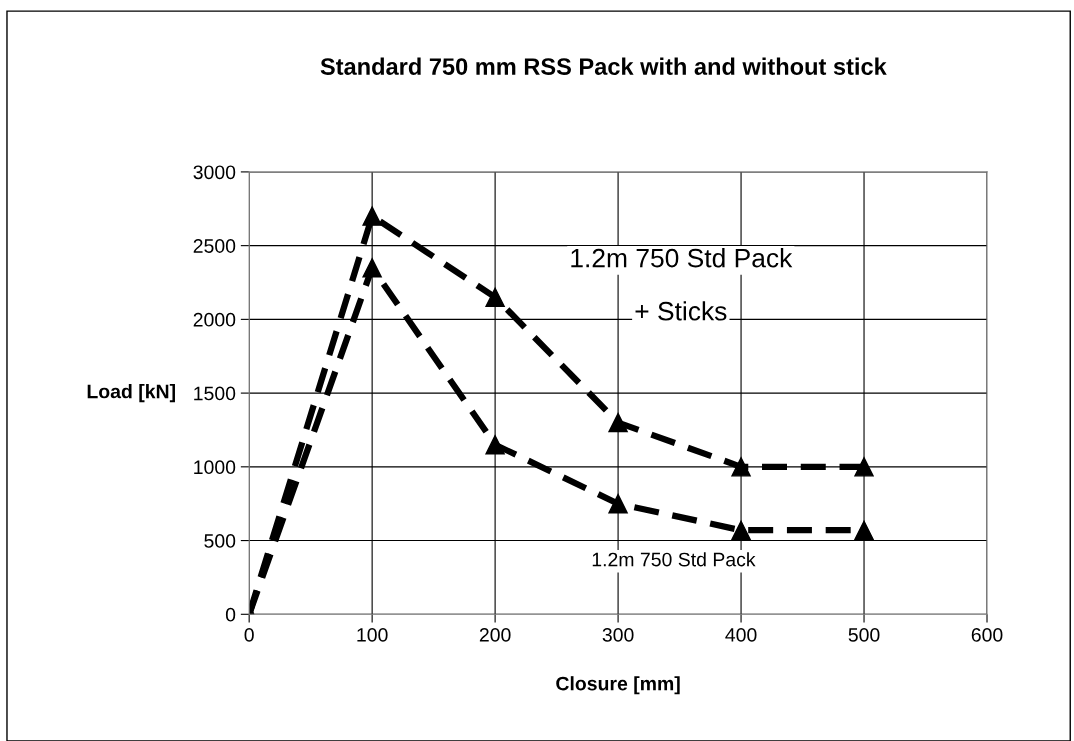 This screenshot has height=741, width=1074. What do you see at coordinates (864, 635) in the screenshot?
I see `x-tick-label: 500` at bounding box center [864, 635].